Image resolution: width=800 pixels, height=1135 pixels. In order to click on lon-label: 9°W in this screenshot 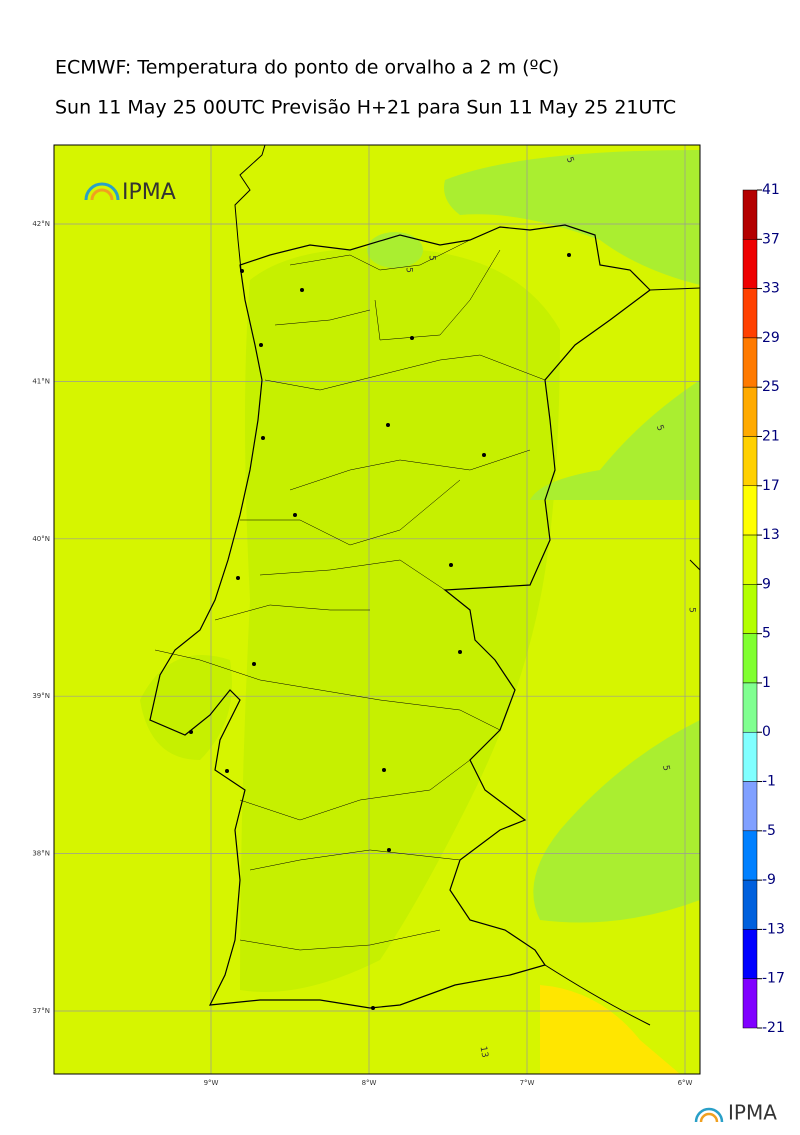, I will do `click(211, 1083)`.